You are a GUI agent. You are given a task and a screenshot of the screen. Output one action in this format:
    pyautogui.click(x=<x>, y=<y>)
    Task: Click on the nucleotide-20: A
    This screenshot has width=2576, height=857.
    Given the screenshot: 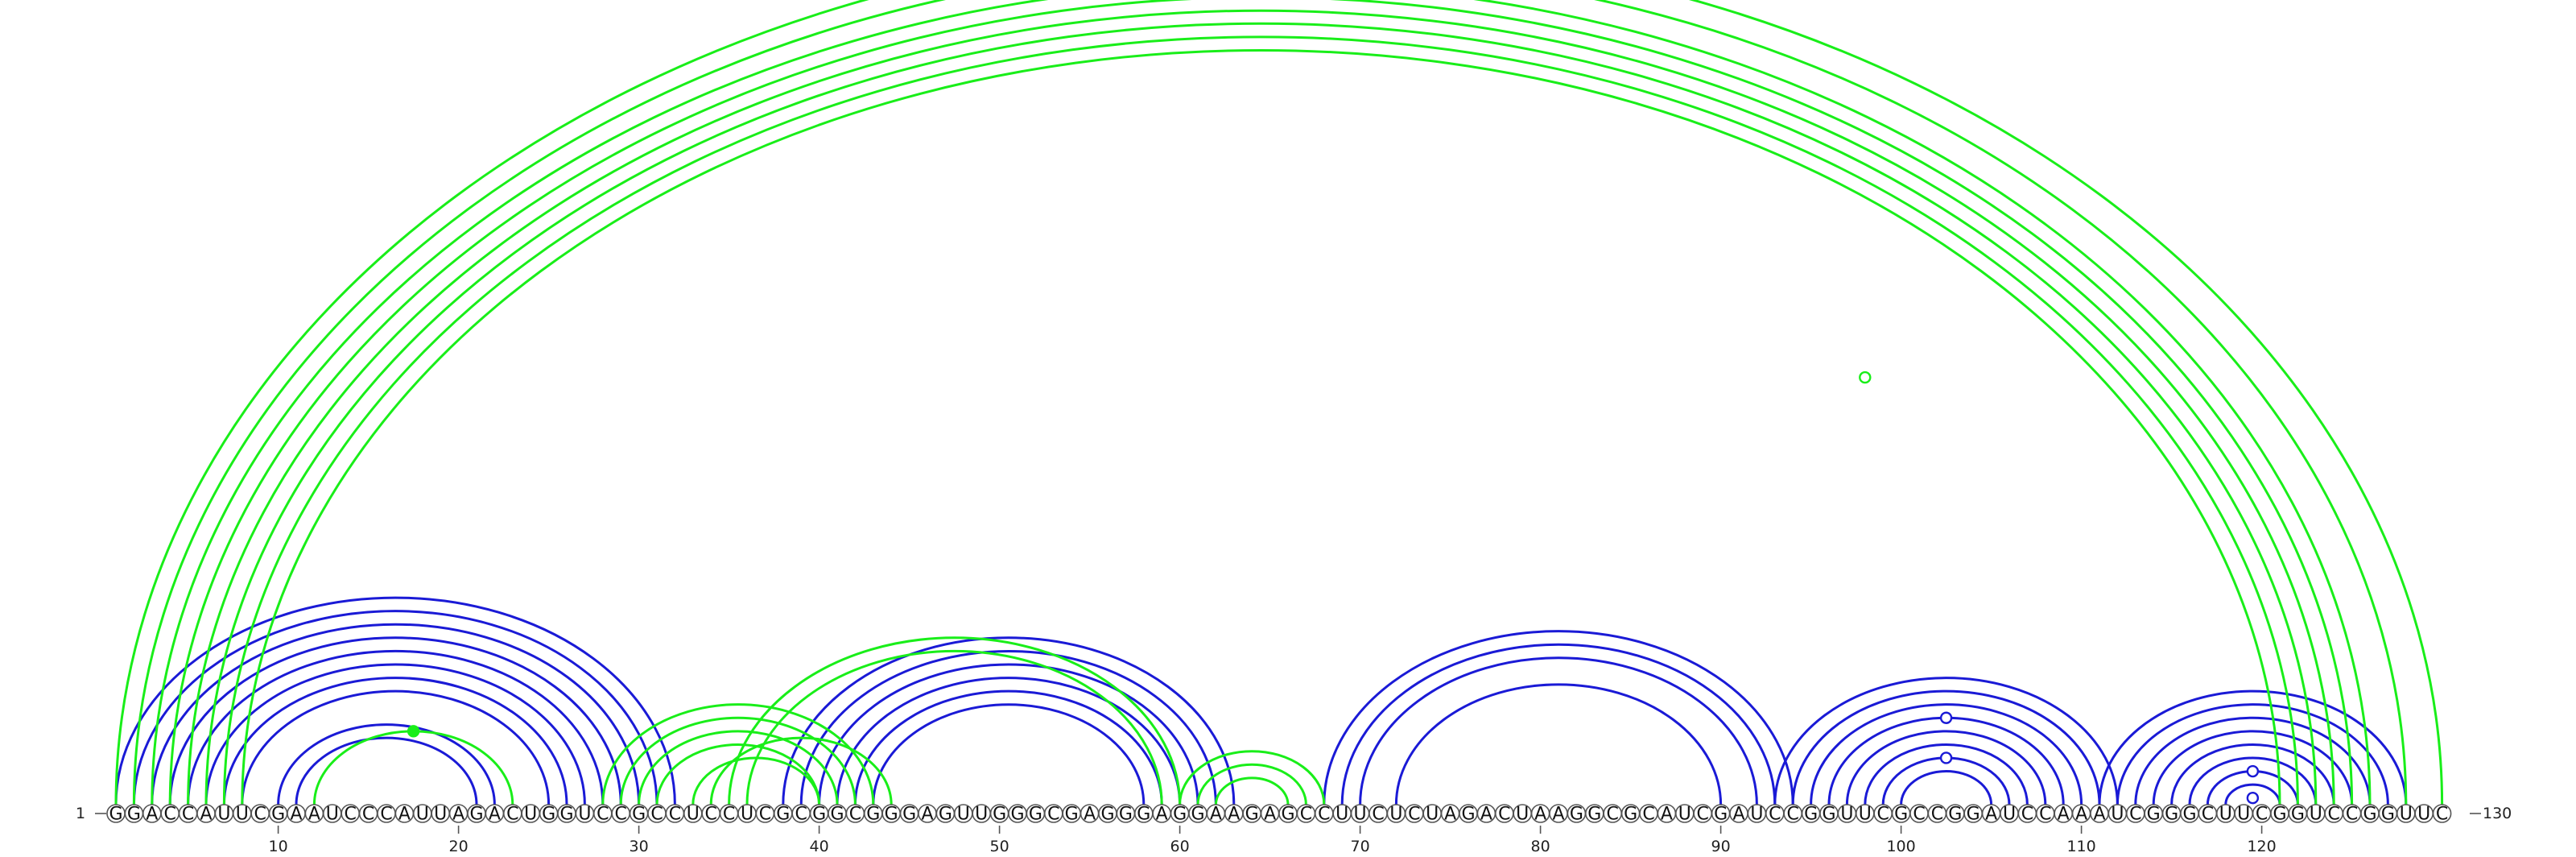 What is the action you would take?
    pyautogui.click(x=458, y=814)
    